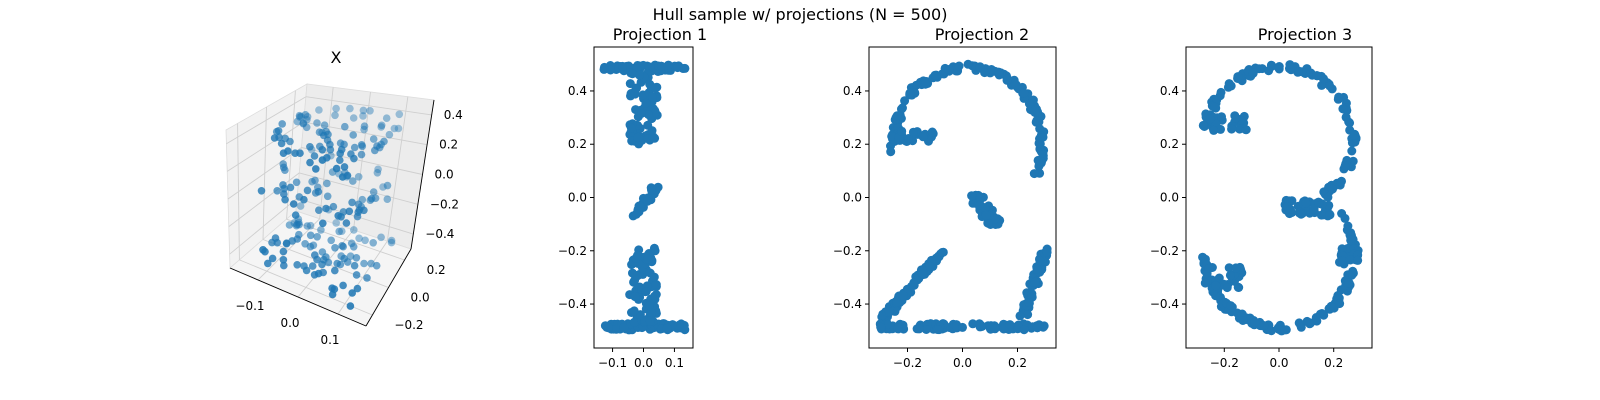 Image resolution: width=1600 pixels, height=400 pixels. What do you see at coordinates (852, 91) in the screenshot?
I see `projection-2-ytick-label: 0.4` at bounding box center [852, 91].